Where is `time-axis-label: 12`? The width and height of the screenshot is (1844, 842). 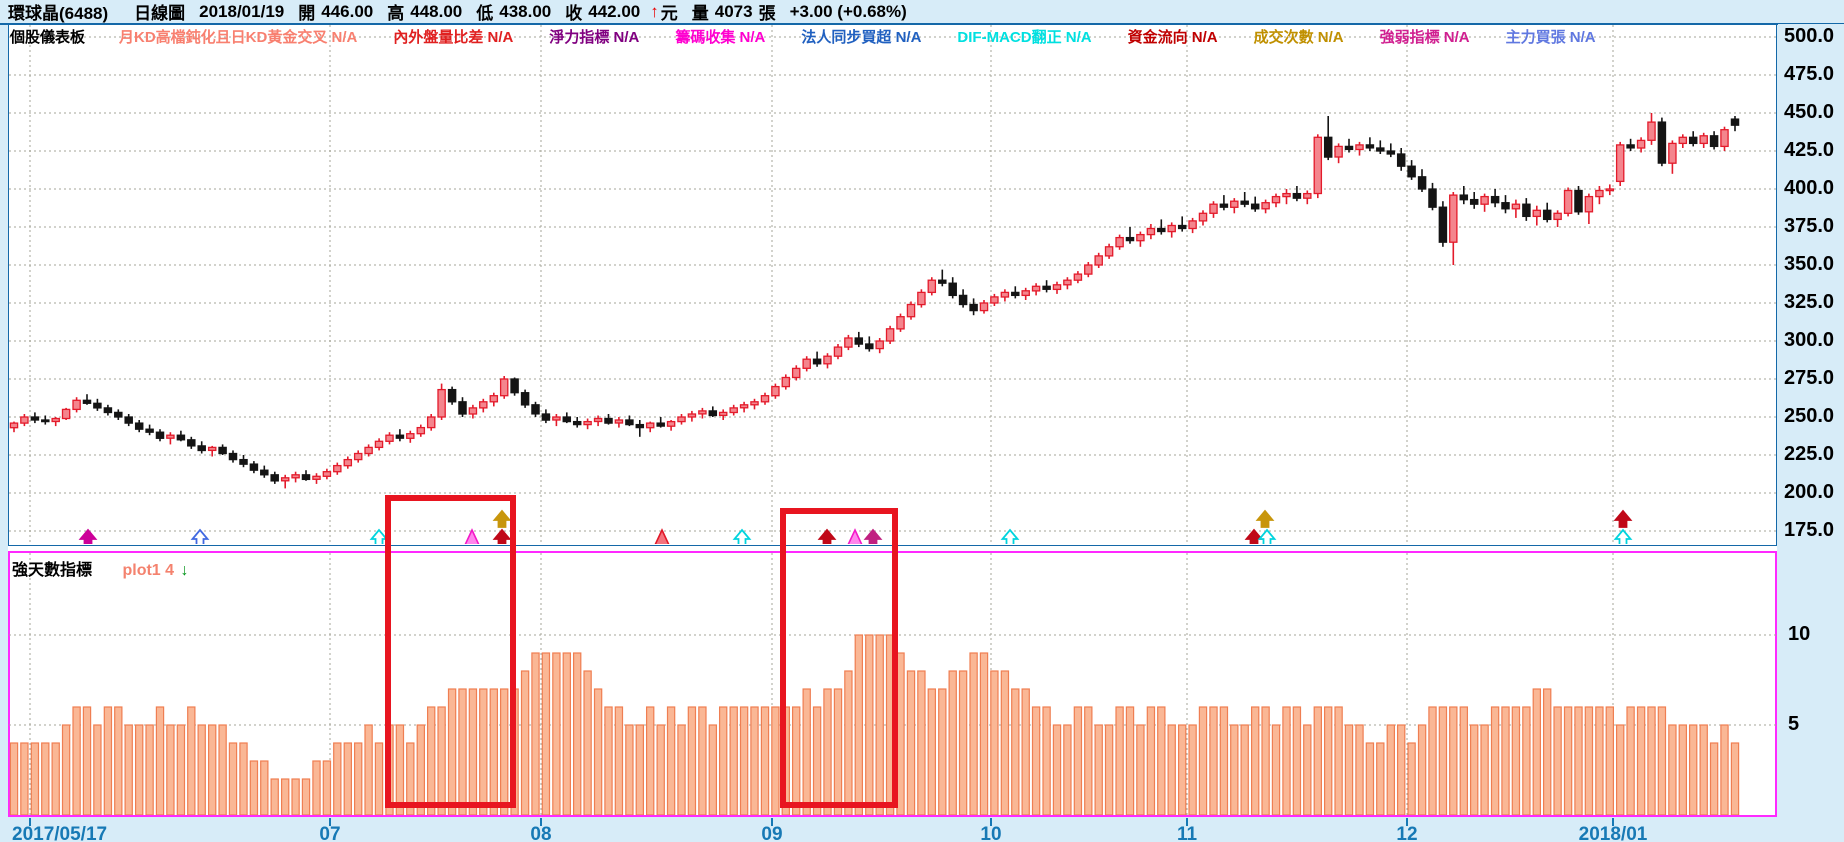
time-axis-label: 12 is located at coordinates (1407, 833).